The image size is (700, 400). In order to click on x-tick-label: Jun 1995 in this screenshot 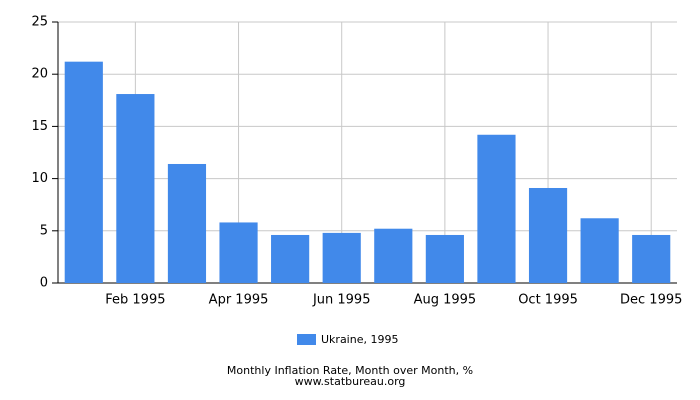, I will do `click(341, 300)`.